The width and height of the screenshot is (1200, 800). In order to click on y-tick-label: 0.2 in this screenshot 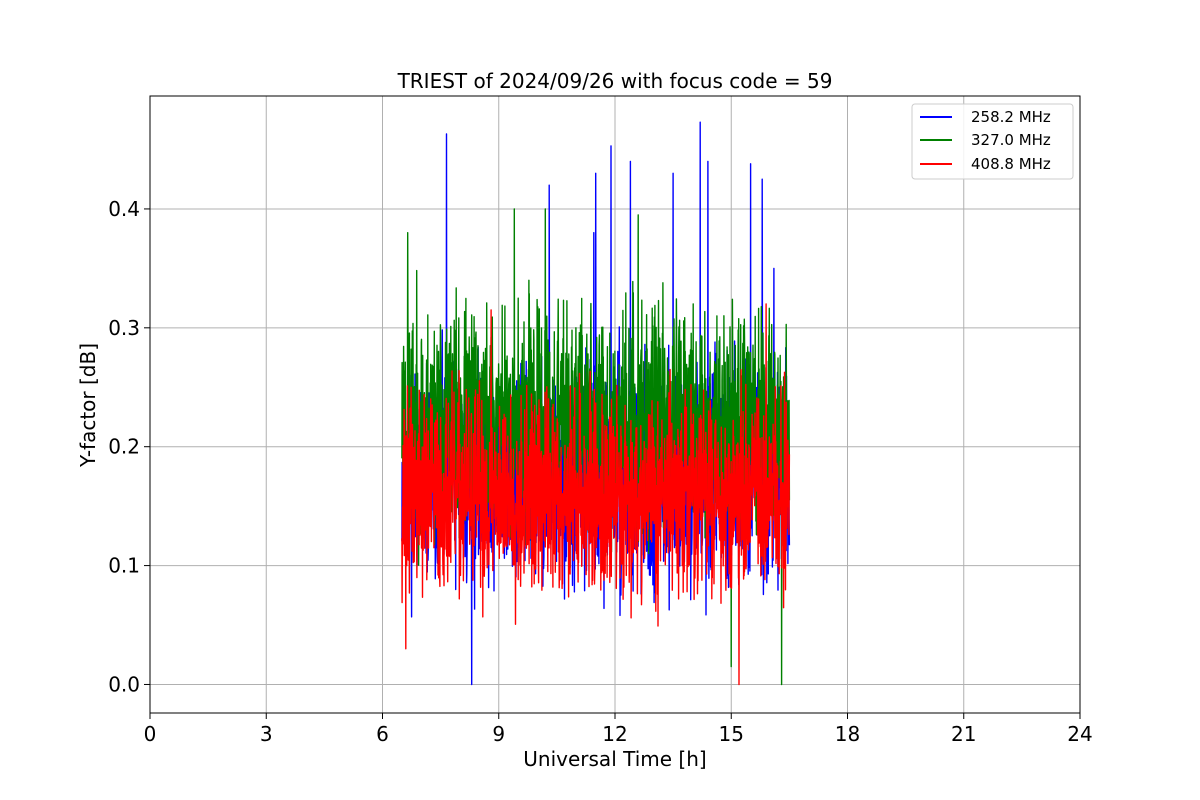, I will do `click(124, 447)`.